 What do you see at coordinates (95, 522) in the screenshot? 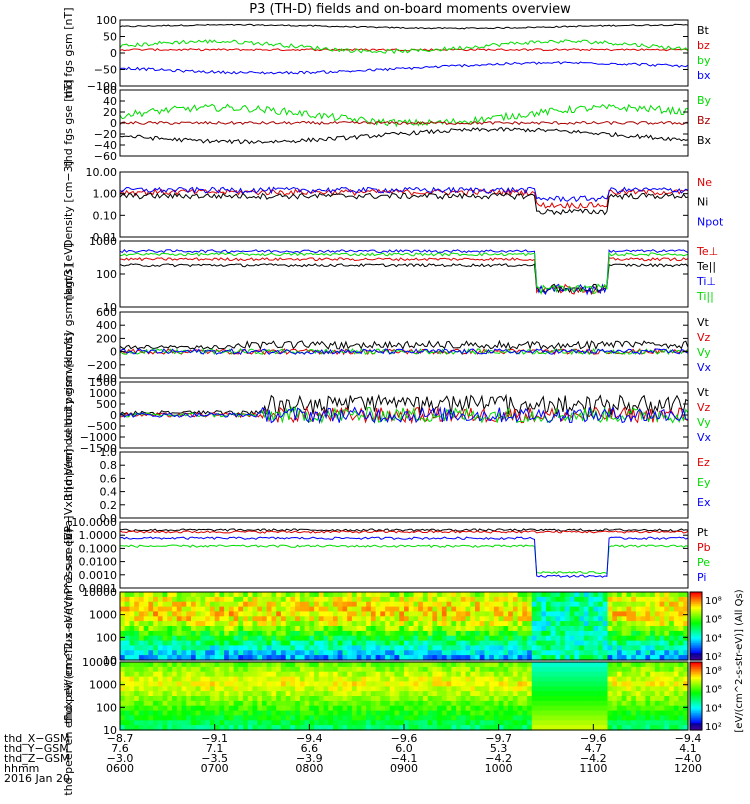
I see `y-tick-label: 10.0000` at bounding box center [95, 522].